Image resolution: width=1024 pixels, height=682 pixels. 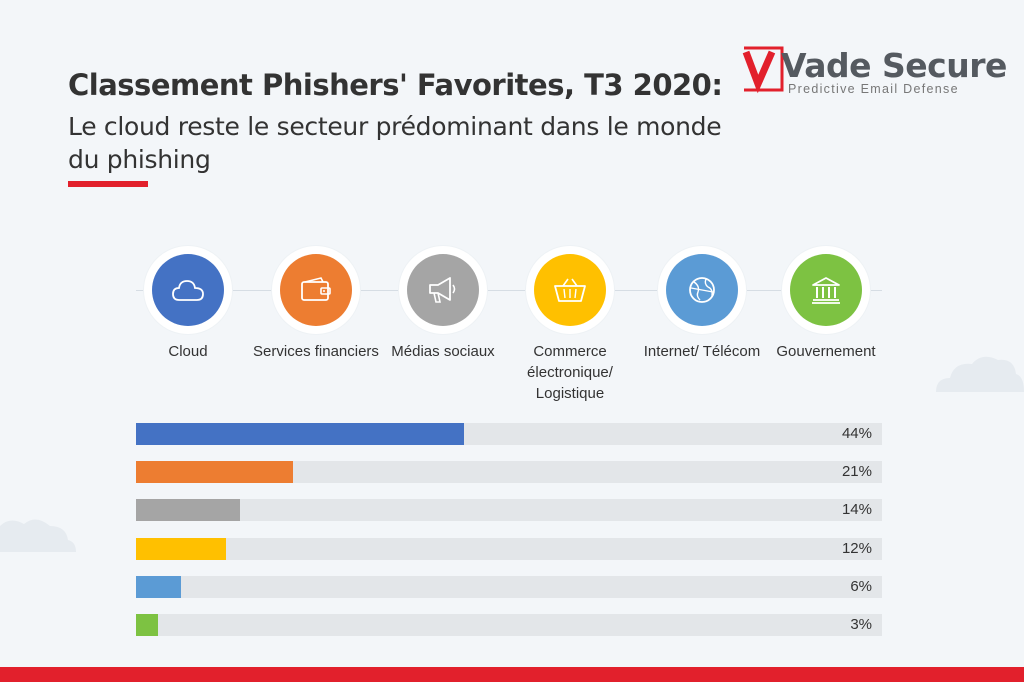 I want to click on bar-value-label: 14%, so click(x=856, y=510).